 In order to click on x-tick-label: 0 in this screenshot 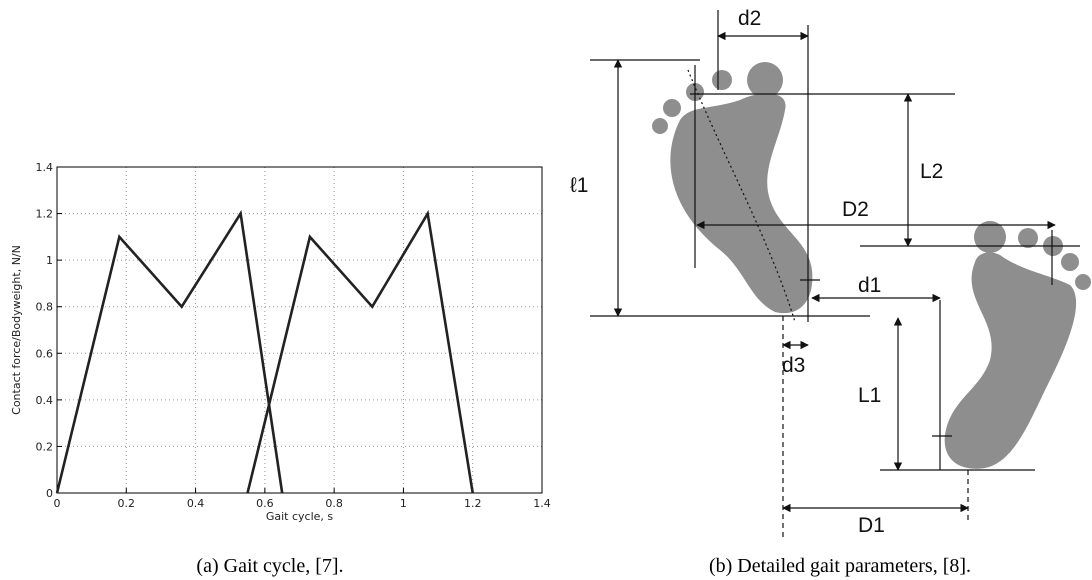, I will do `click(57, 503)`.